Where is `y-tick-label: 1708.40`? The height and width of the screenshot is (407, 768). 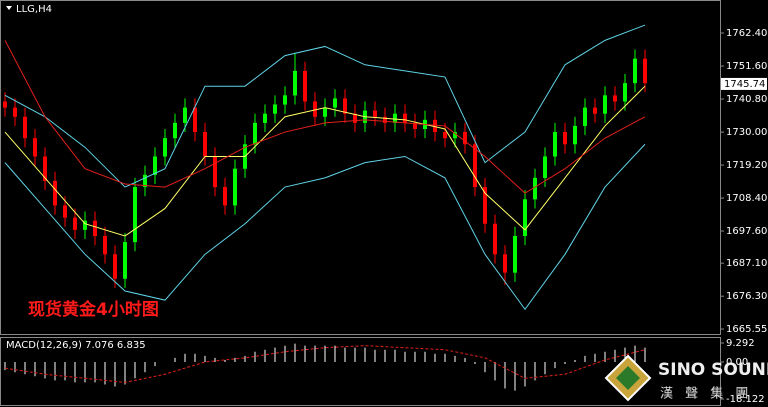 y-tick-label: 1708.40 is located at coordinates (746, 198).